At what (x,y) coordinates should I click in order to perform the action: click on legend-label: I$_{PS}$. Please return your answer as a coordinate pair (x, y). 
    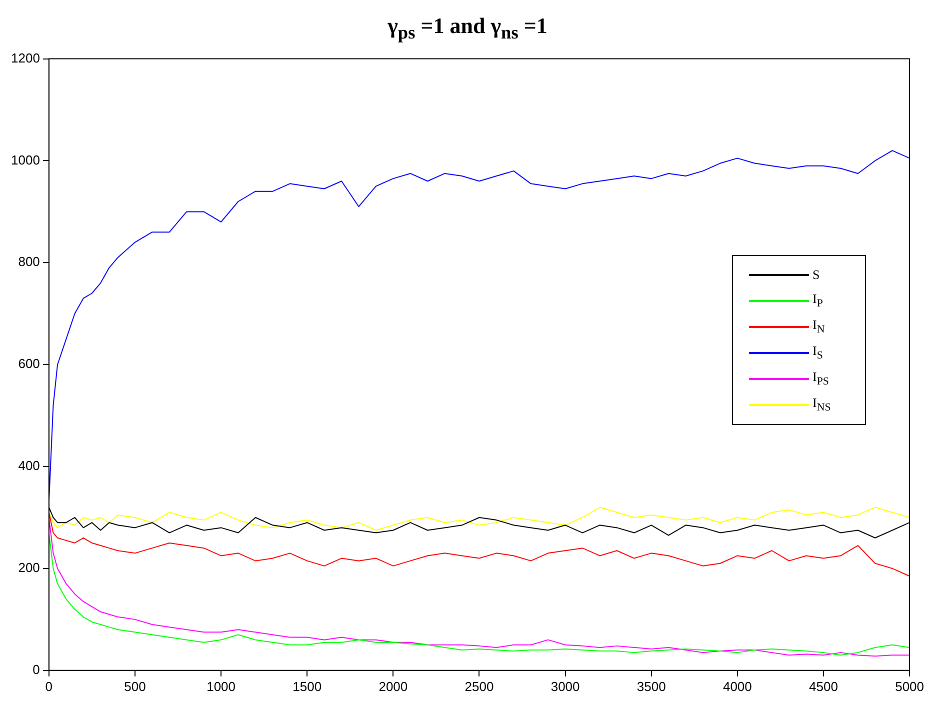
    Looking at the image, I should click on (820, 378).